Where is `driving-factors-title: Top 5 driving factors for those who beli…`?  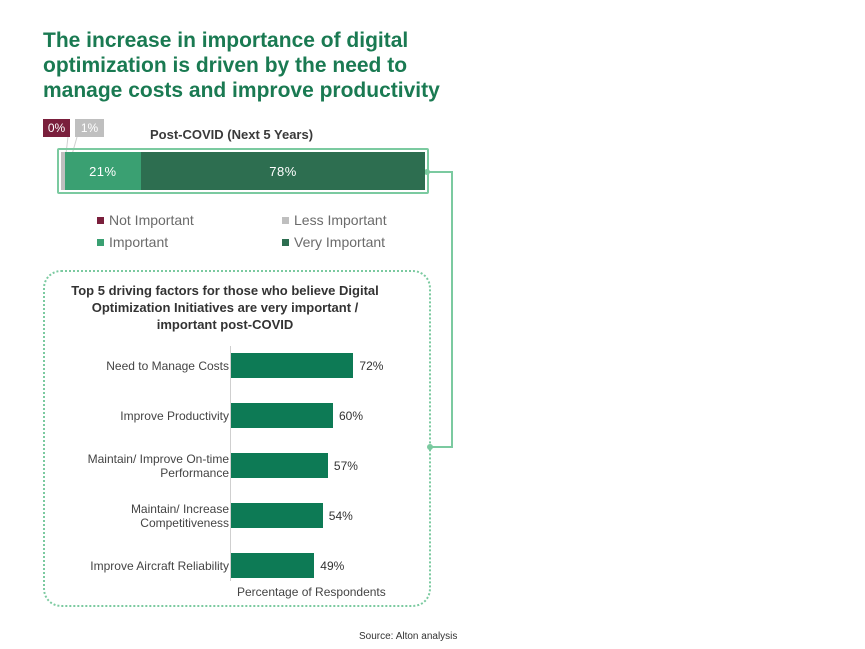
driving-factors-title: Top 5 driving factors for those who beli… is located at coordinates (225, 307).